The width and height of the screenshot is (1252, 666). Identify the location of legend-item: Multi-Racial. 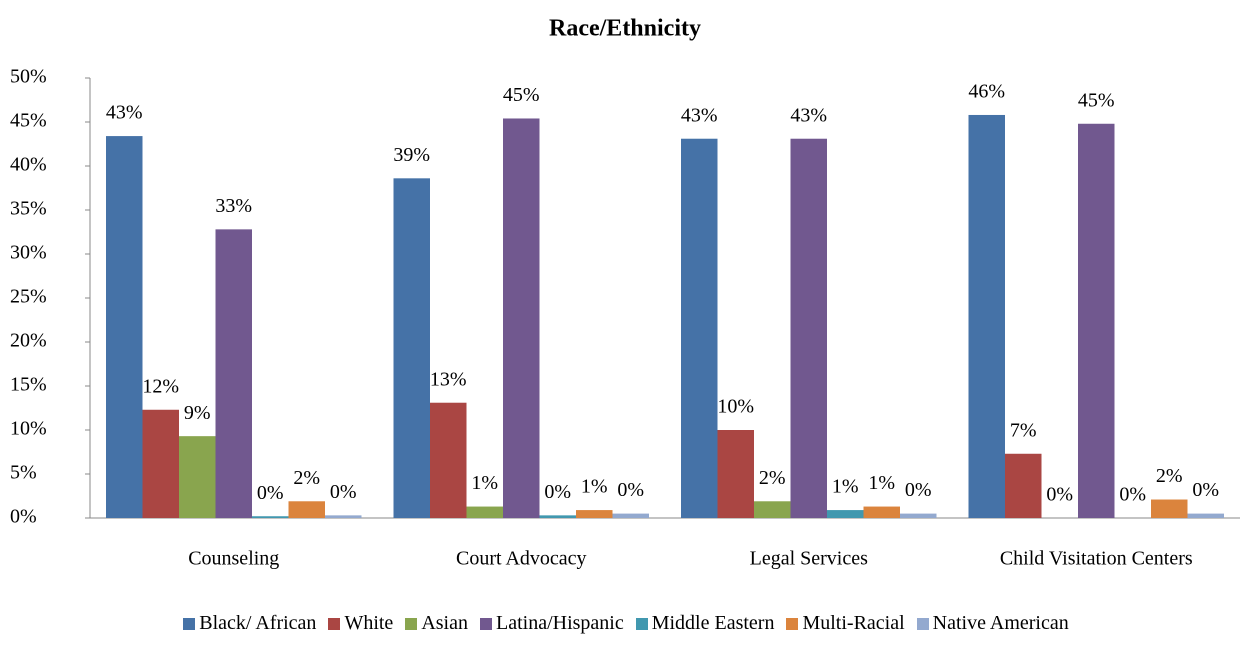
(845, 623).